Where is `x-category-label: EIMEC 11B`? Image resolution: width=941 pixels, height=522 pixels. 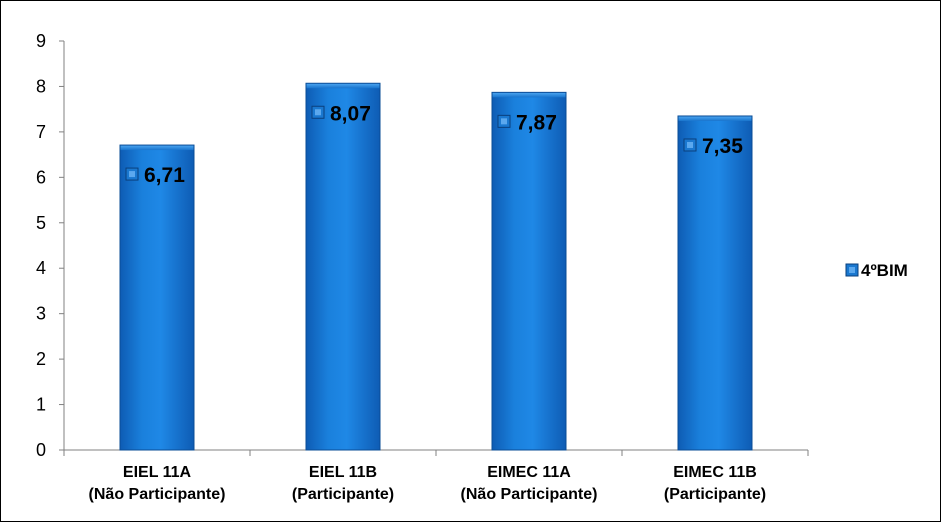 x-category-label: EIMEC 11B is located at coordinates (715, 472).